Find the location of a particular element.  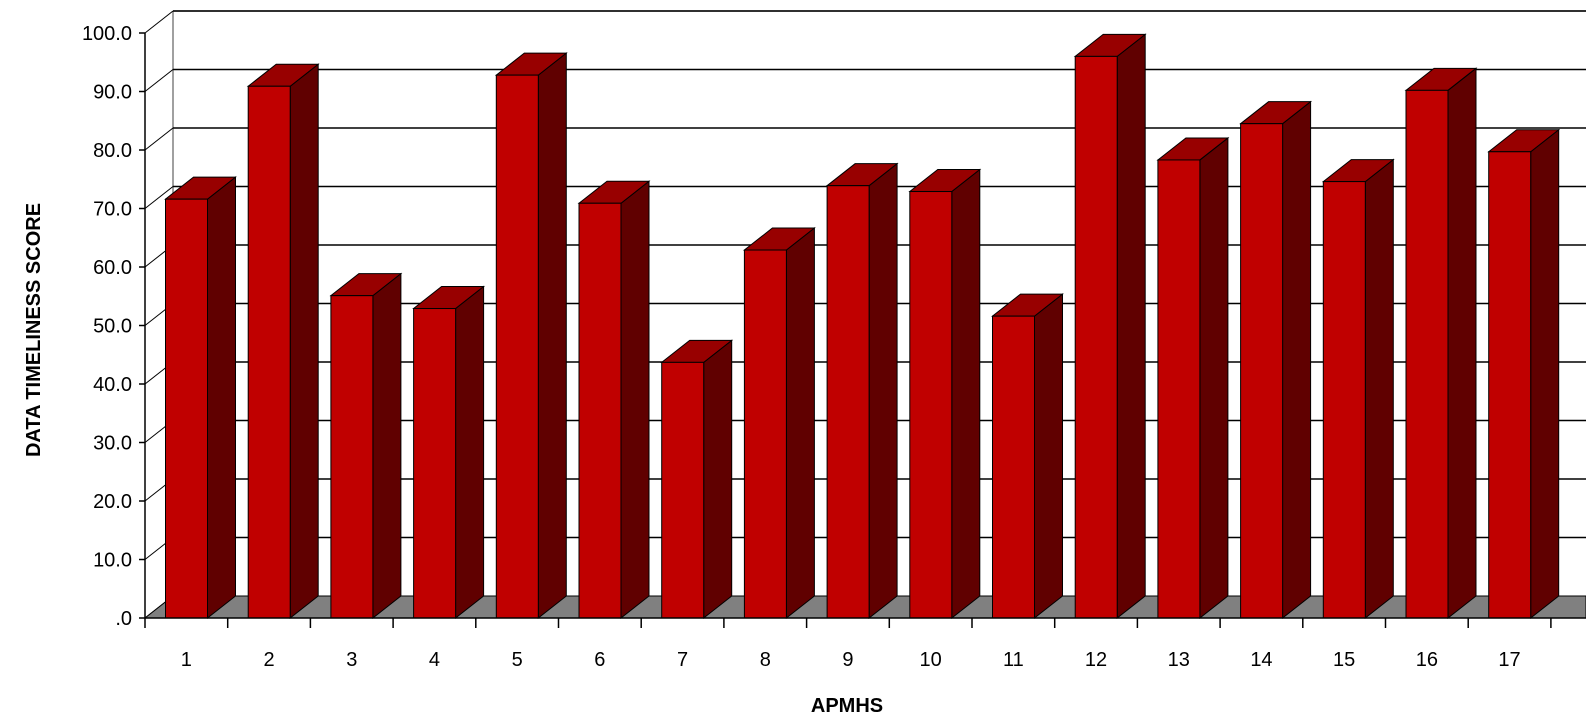

y-tick-label: 80.0 is located at coordinates (112, 151).